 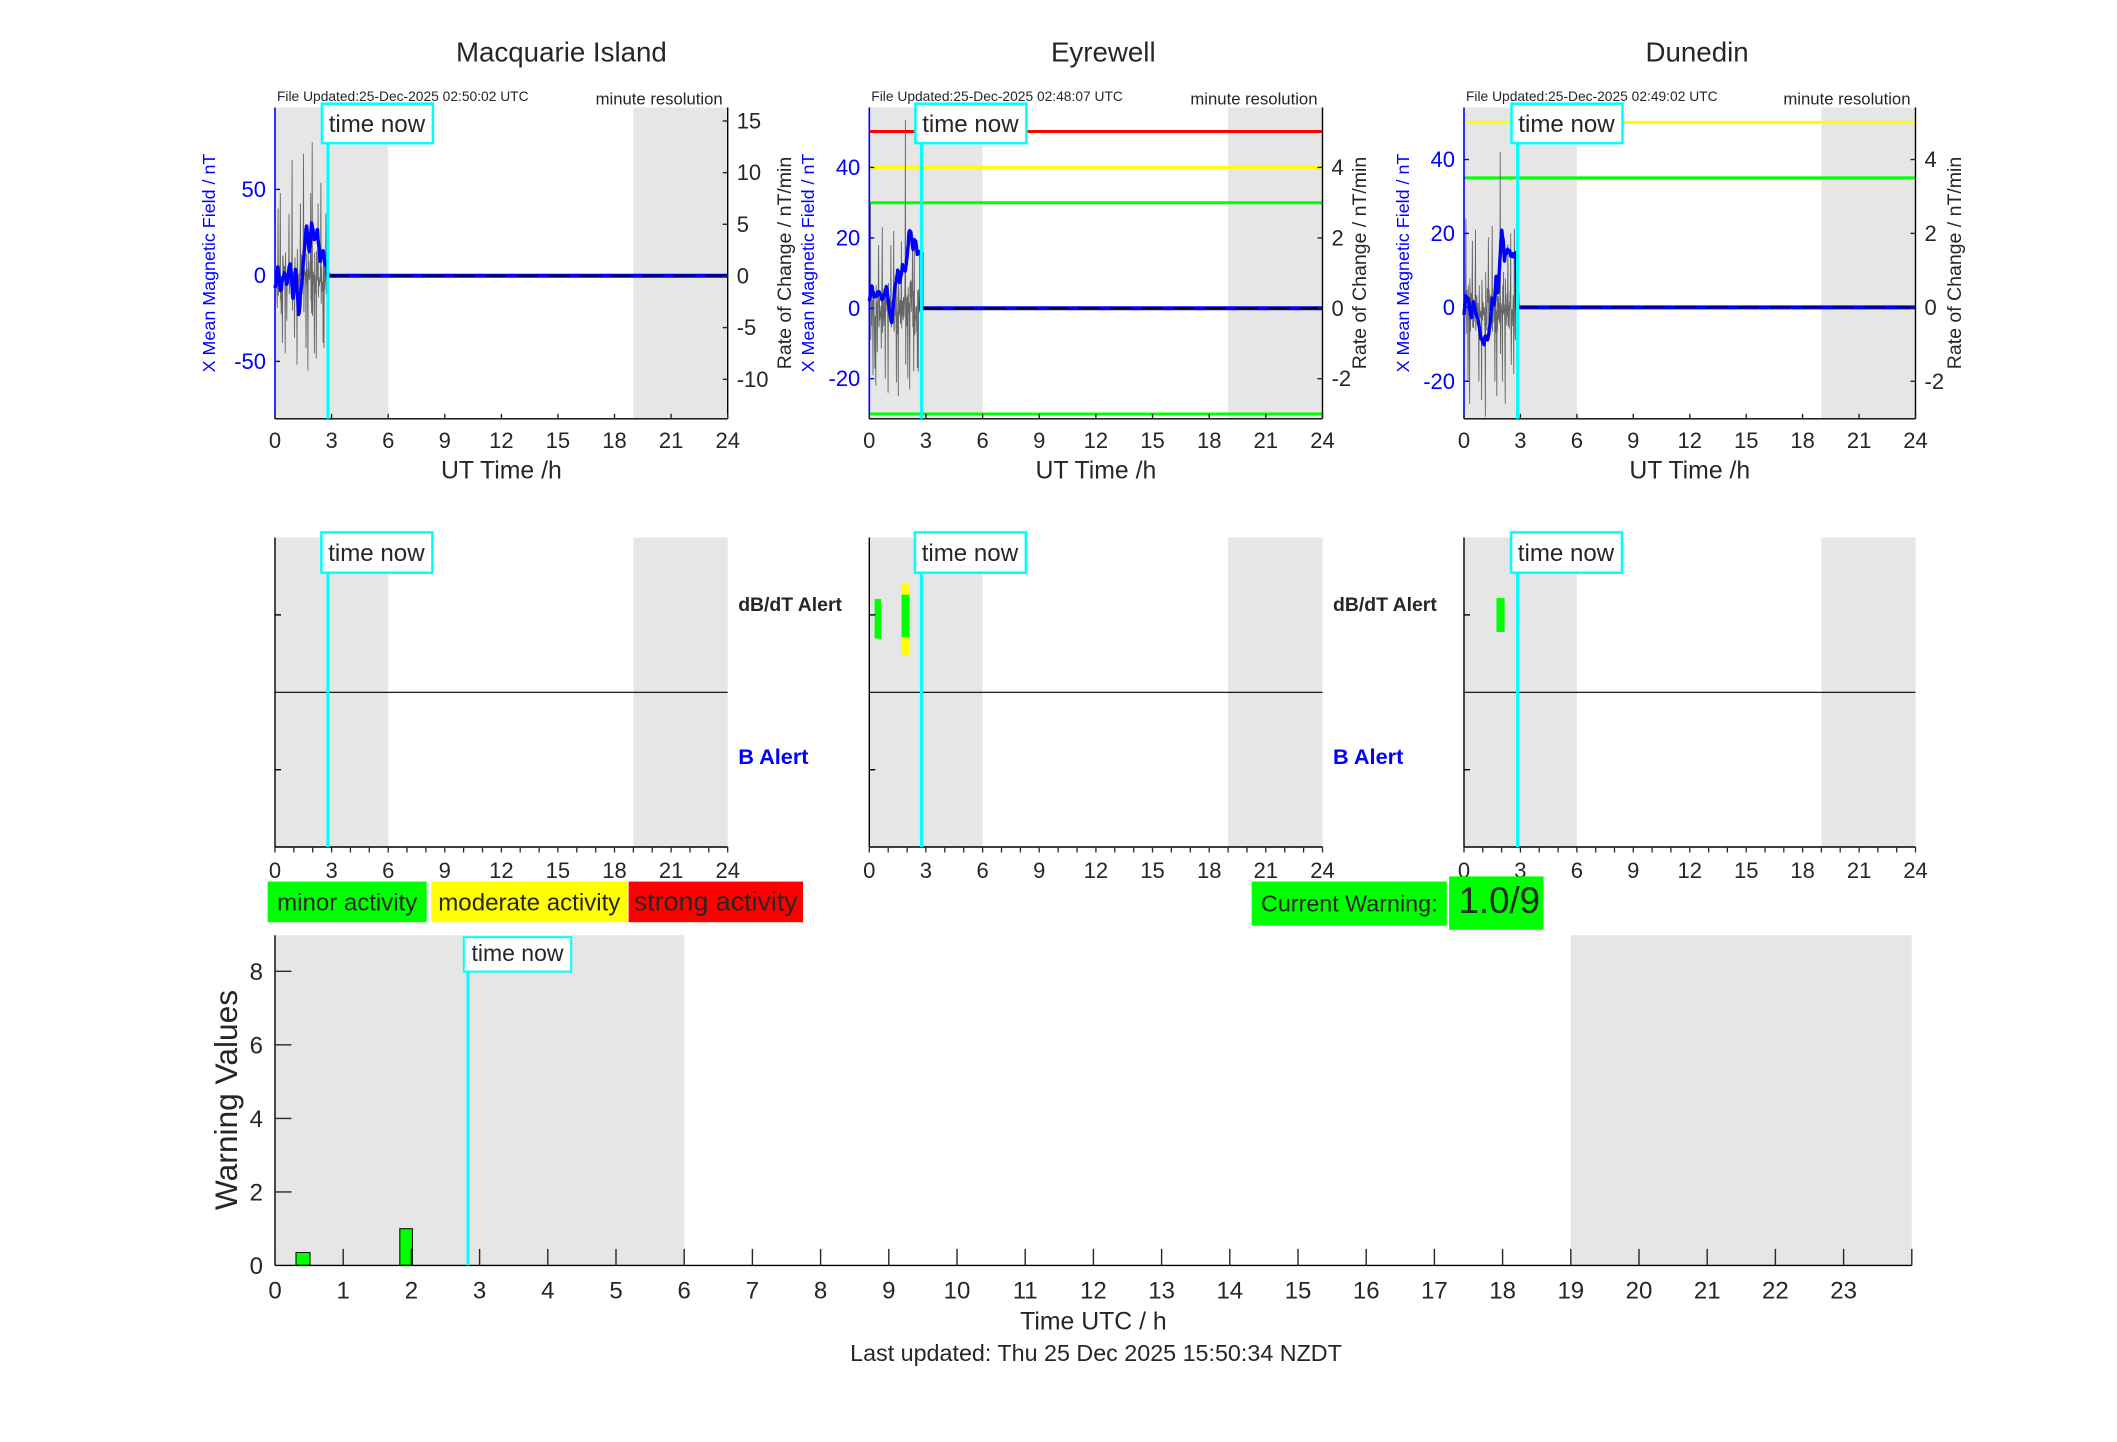 I want to click on svg-text: 17, so click(x=1434, y=1290).